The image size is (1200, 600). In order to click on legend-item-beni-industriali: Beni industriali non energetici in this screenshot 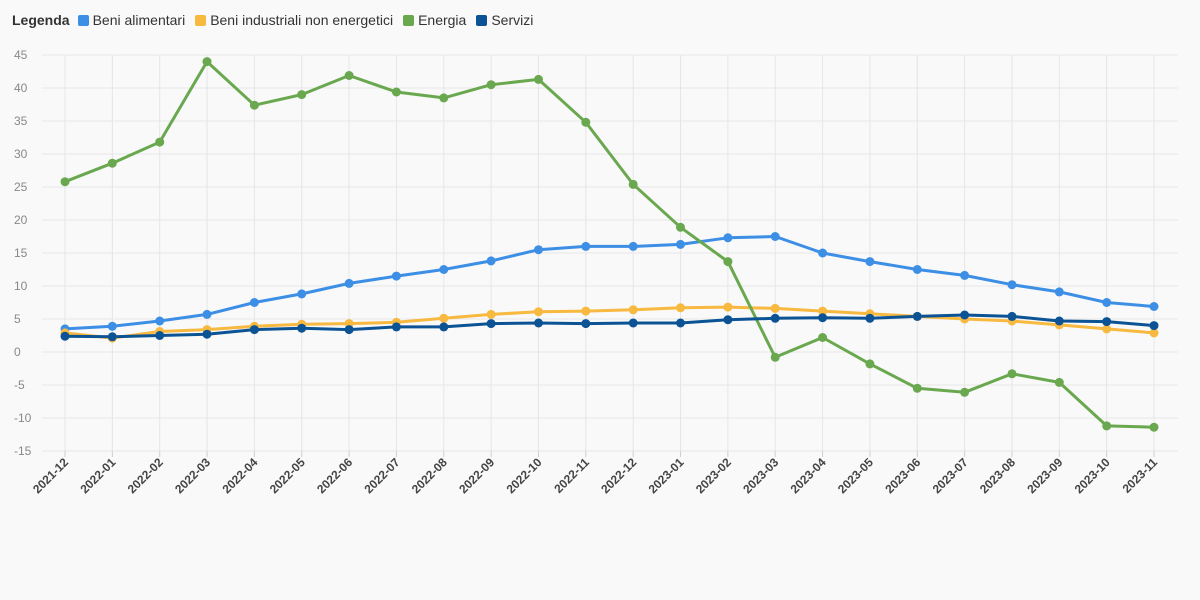, I will do `click(294, 20)`.